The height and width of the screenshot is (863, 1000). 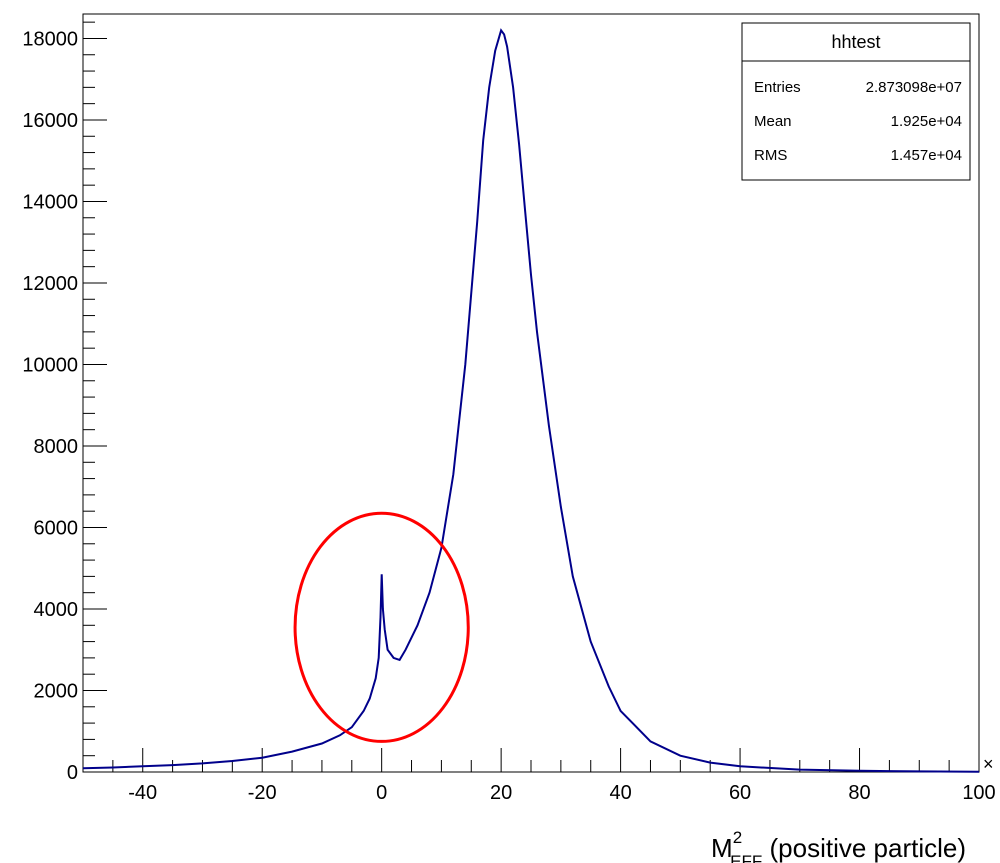 I want to click on x-axis-title-main: M, so click(x=722, y=848).